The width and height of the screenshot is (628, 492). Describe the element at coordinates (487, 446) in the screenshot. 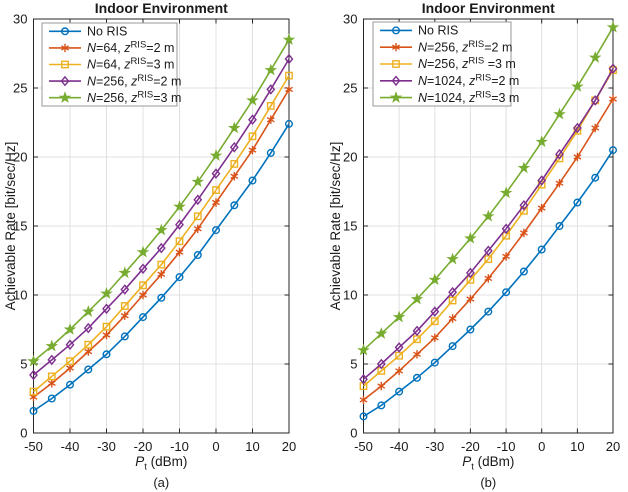

I see `x-tick-labels: -50 -40 -30 -20 -10 0 10 20` at that location.